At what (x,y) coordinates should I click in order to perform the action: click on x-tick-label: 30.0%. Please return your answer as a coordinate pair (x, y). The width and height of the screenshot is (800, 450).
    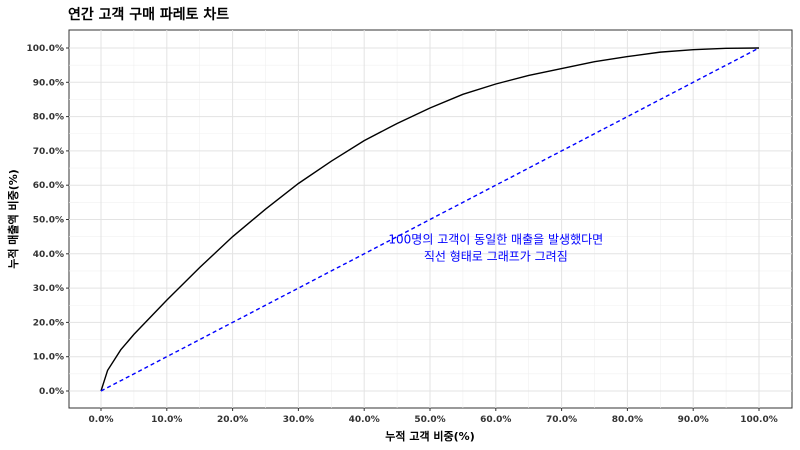
    Looking at the image, I should click on (298, 420).